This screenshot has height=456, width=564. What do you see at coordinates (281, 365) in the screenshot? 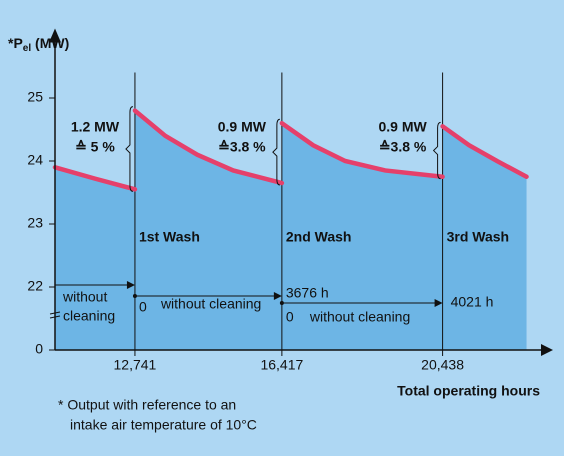
I see `x-tick-label: 16,417` at bounding box center [281, 365].